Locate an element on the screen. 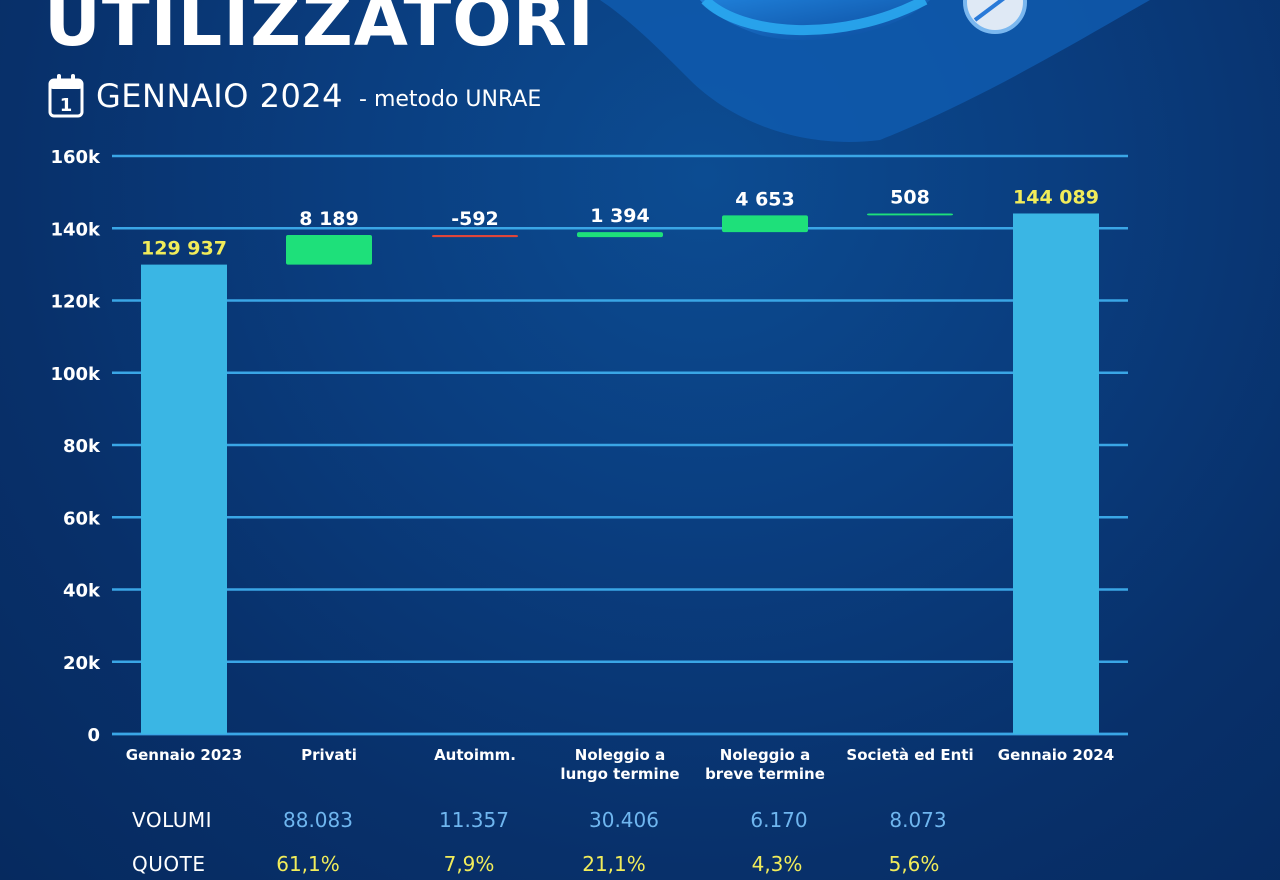  x-tick-label: Privati is located at coordinates (329, 755).